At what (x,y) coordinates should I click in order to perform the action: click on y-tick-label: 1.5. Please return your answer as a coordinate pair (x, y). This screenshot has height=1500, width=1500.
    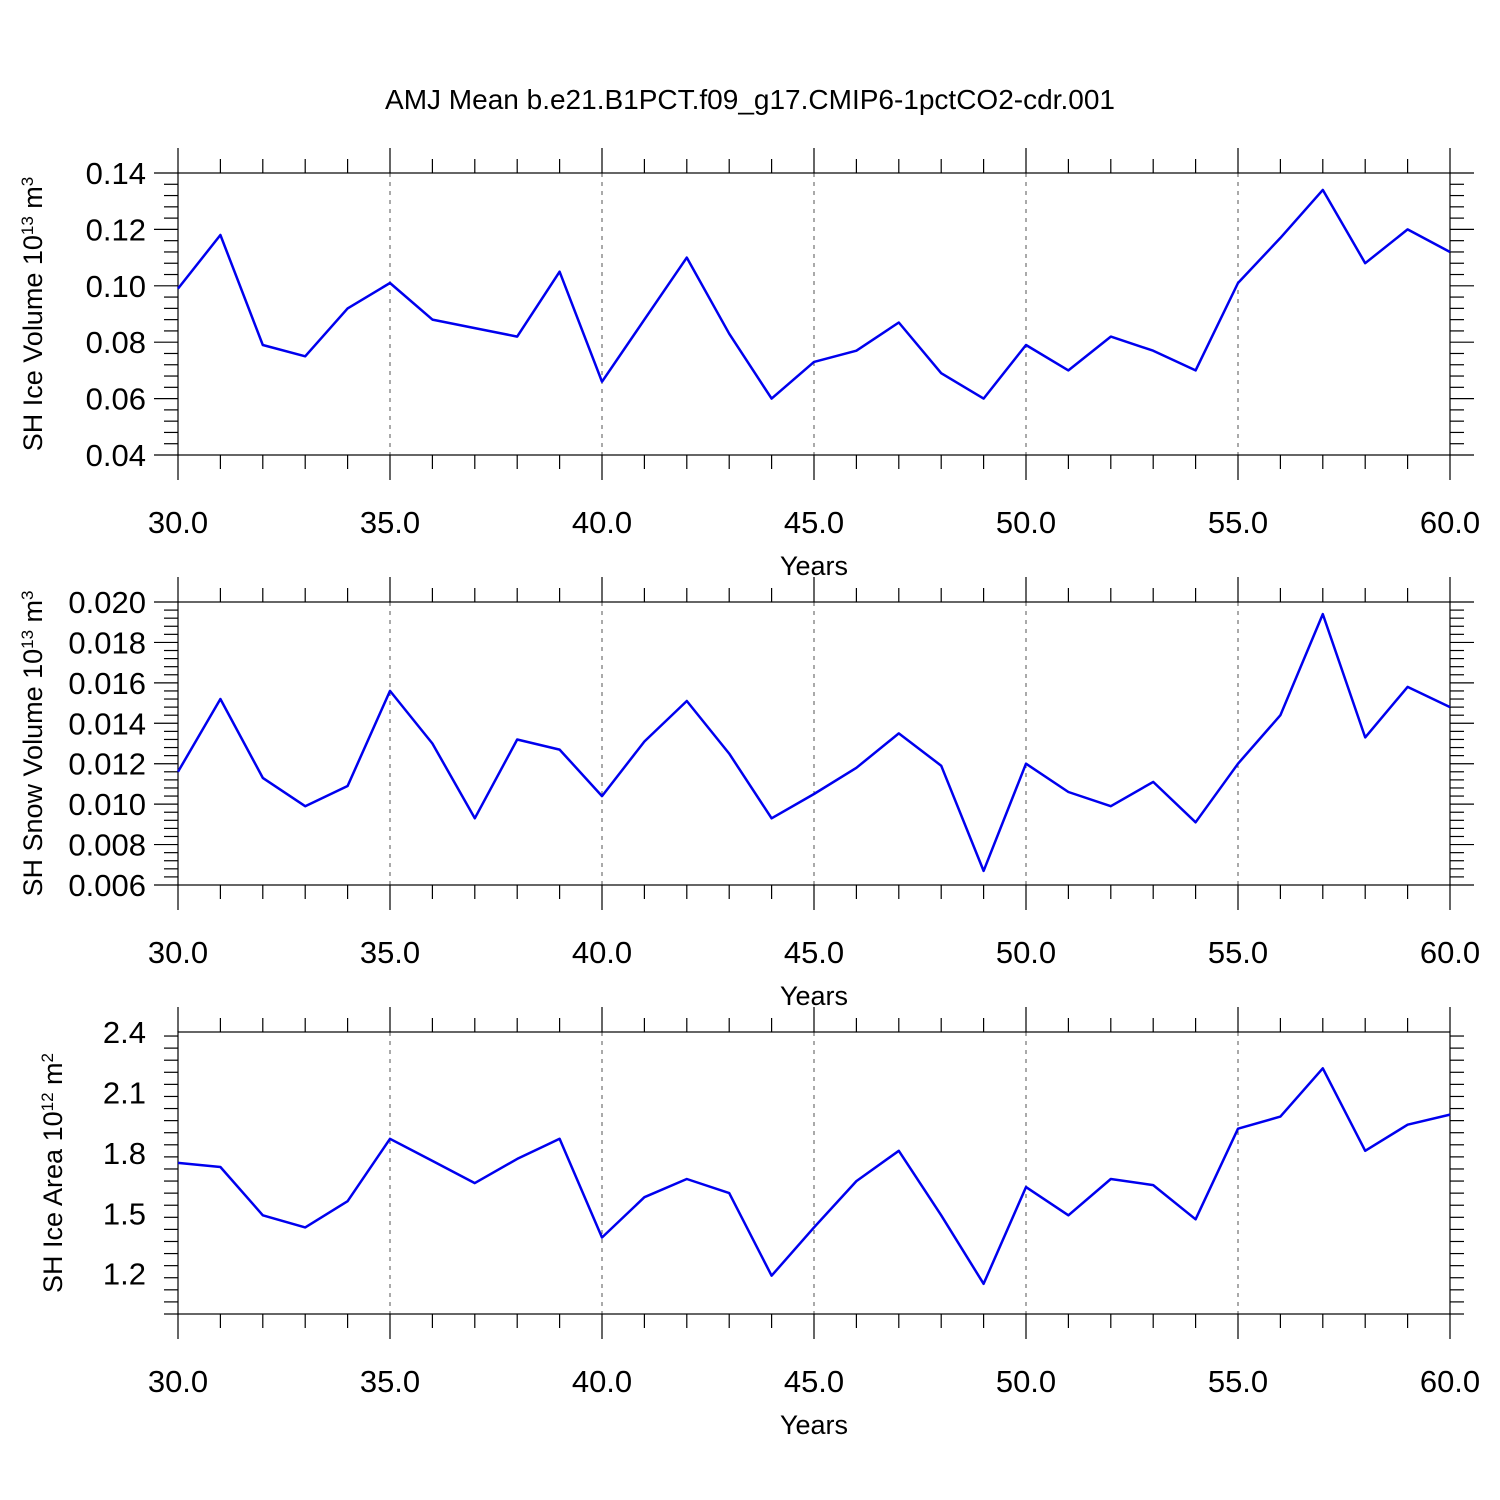
    Looking at the image, I should click on (124, 1213).